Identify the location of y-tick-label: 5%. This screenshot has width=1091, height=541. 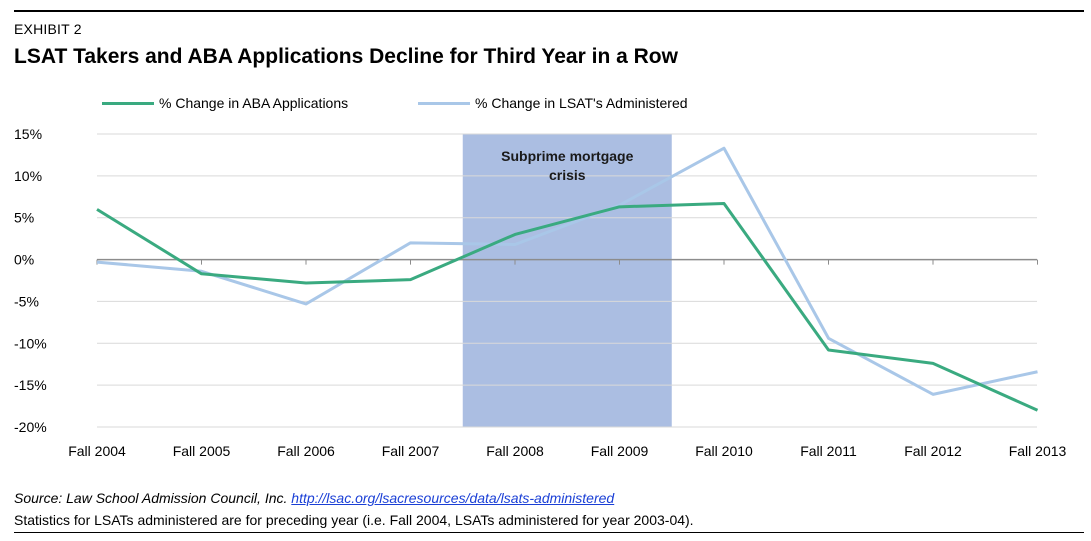
(24, 218).